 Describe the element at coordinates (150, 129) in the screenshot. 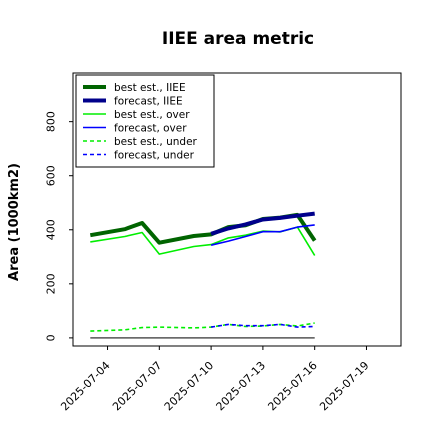

I see `legend-label: forecast, over` at that location.